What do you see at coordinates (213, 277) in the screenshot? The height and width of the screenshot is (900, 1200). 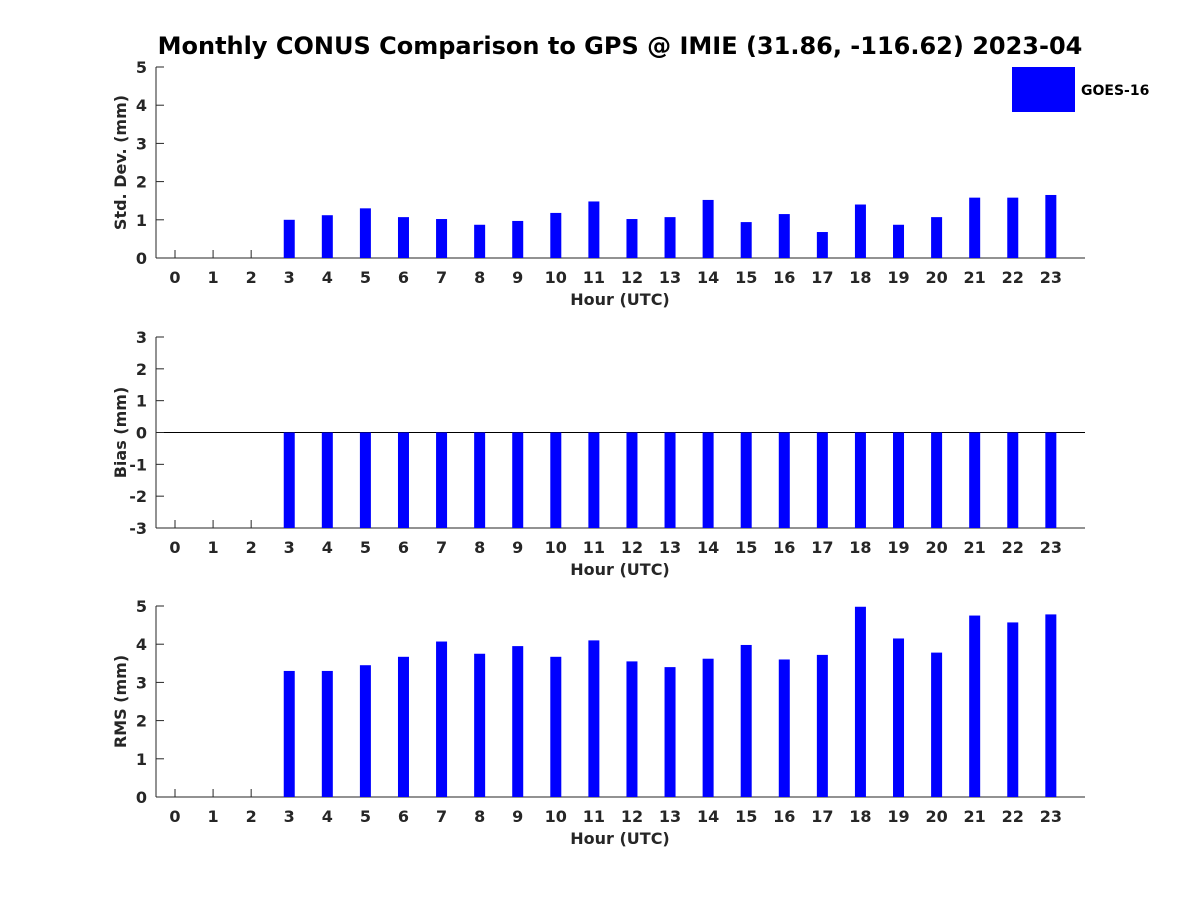 I see `std-dev-xtick-label: 1` at bounding box center [213, 277].